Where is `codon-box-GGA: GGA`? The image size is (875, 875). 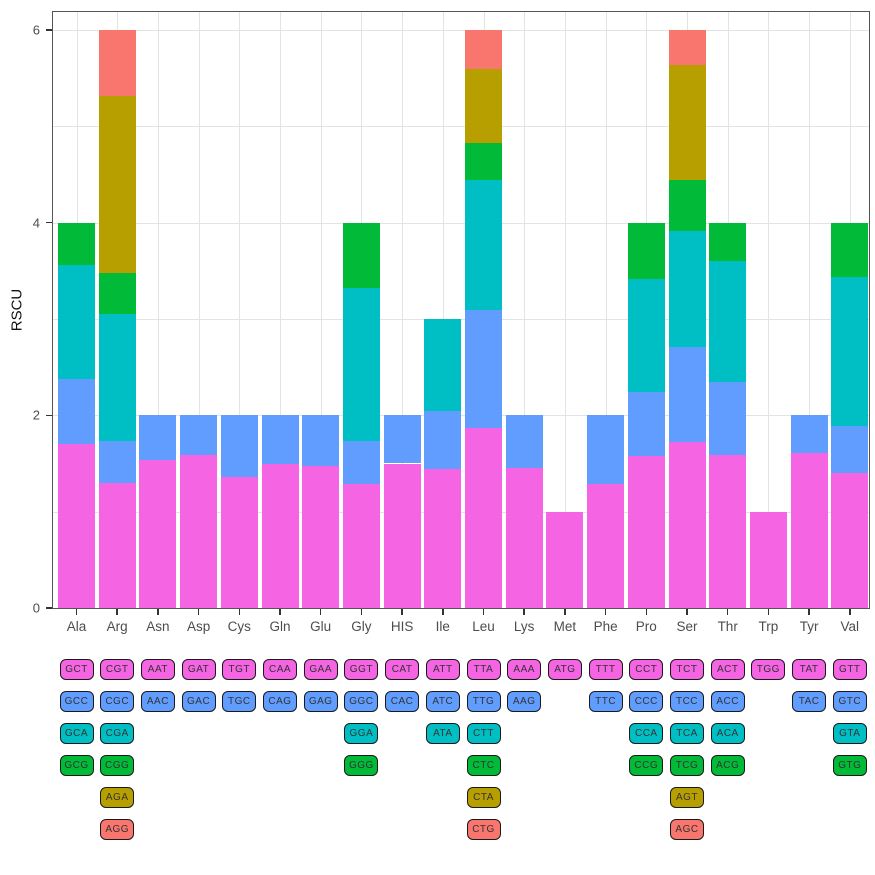 codon-box-GGA: GGA is located at coordinates (361, 733).